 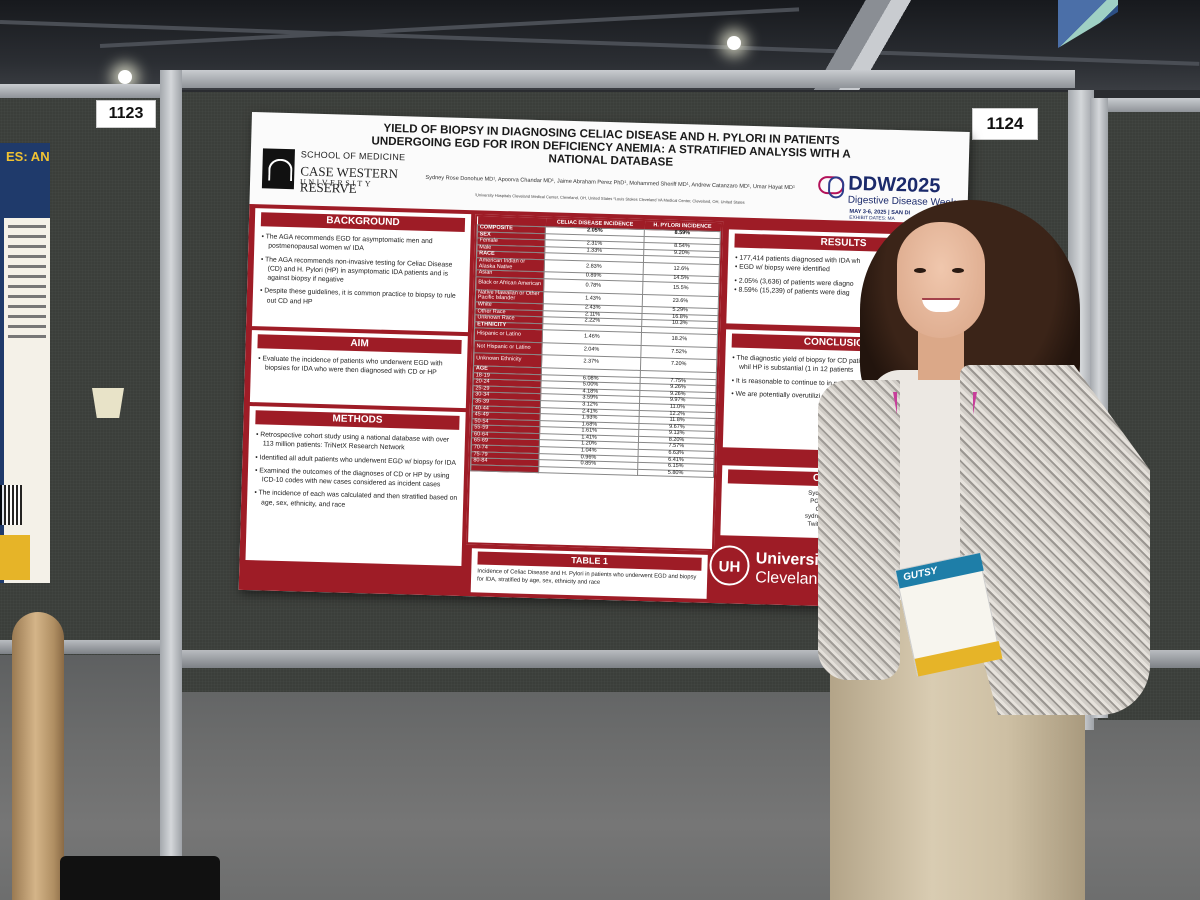 I want to click on table-title: TABLE 1, so click(x=589, y=561).